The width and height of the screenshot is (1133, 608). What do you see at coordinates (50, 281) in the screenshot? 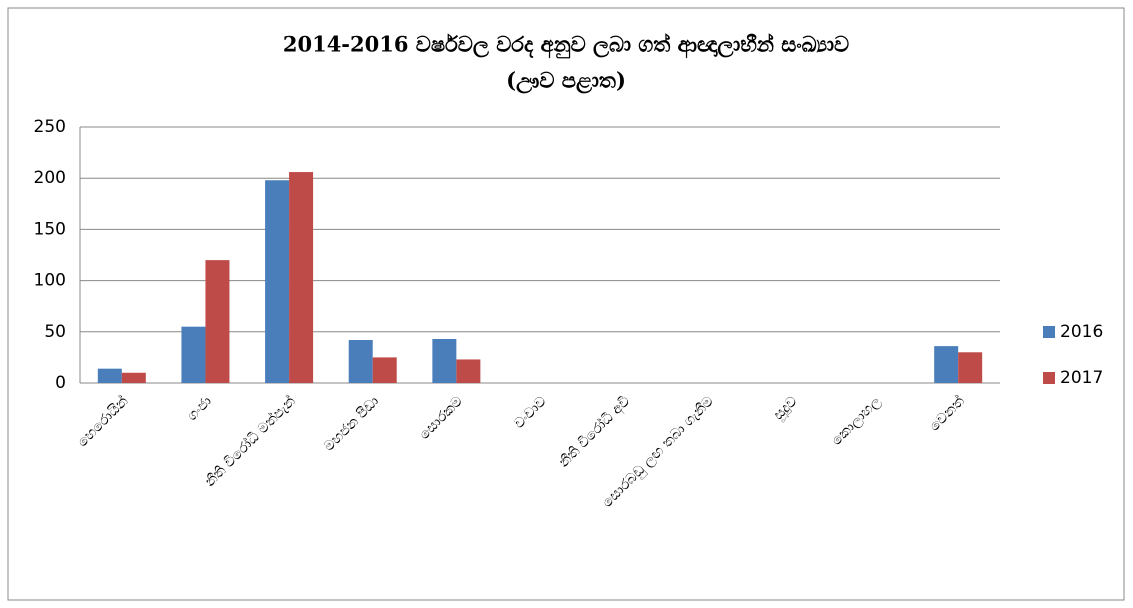
I see `y-tick-label: 100` at bounding box center [50, 281].